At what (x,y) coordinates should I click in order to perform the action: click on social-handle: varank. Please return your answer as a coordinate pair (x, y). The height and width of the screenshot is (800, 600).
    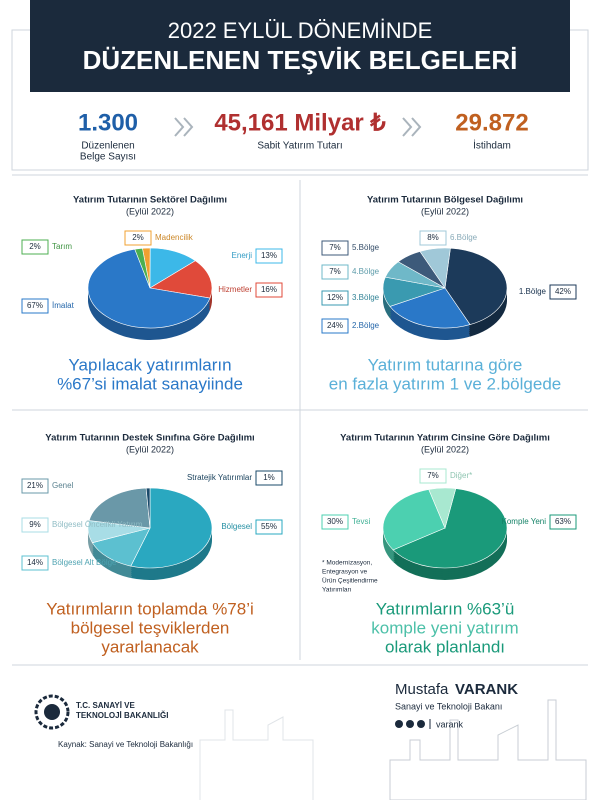
    Looking at the image, I should click on (450, 724).